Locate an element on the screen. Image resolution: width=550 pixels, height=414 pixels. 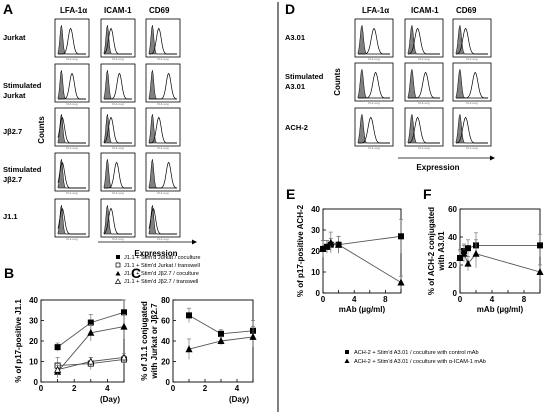
hist-d-r1-c2-stain-curve is located at coordinates (472, 85).